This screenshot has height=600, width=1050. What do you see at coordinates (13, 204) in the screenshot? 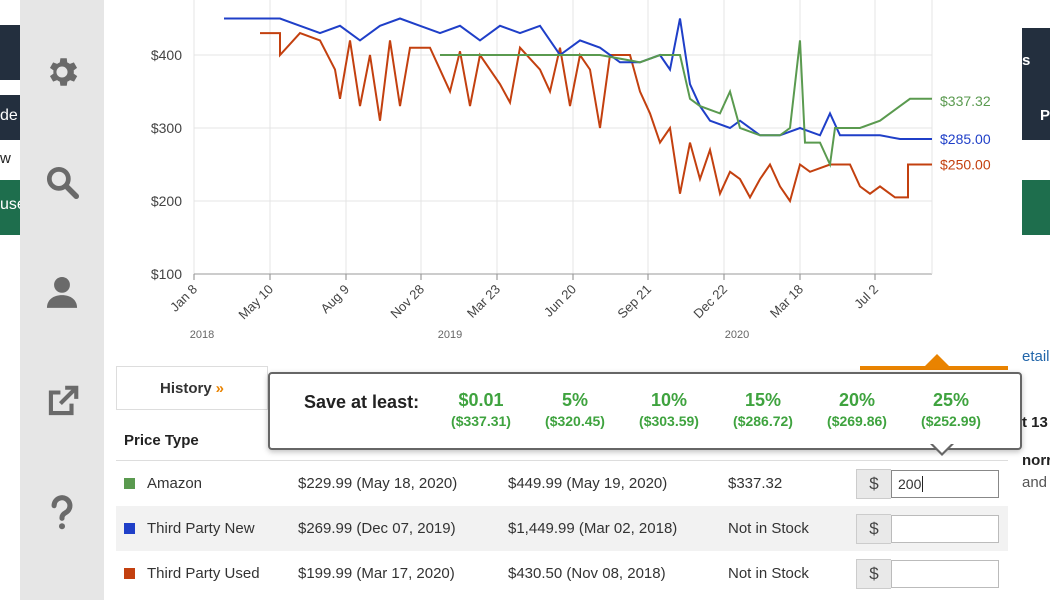
I see `bg-left-text: use` at bounding box center [13, 204].